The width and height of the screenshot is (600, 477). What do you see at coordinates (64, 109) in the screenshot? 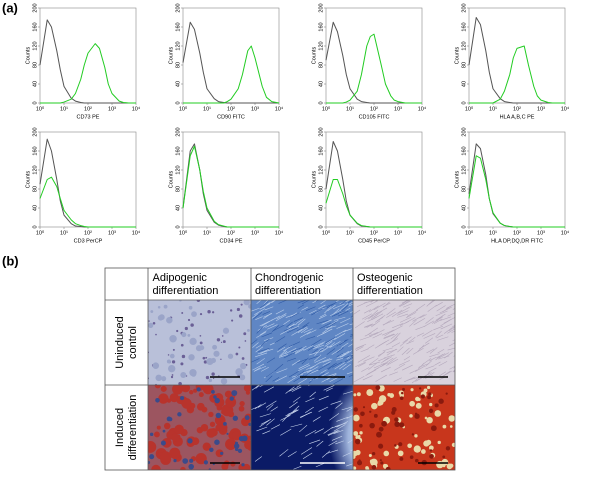
I see `x-tick-label: 10¹` at bounding box center [64, 109].